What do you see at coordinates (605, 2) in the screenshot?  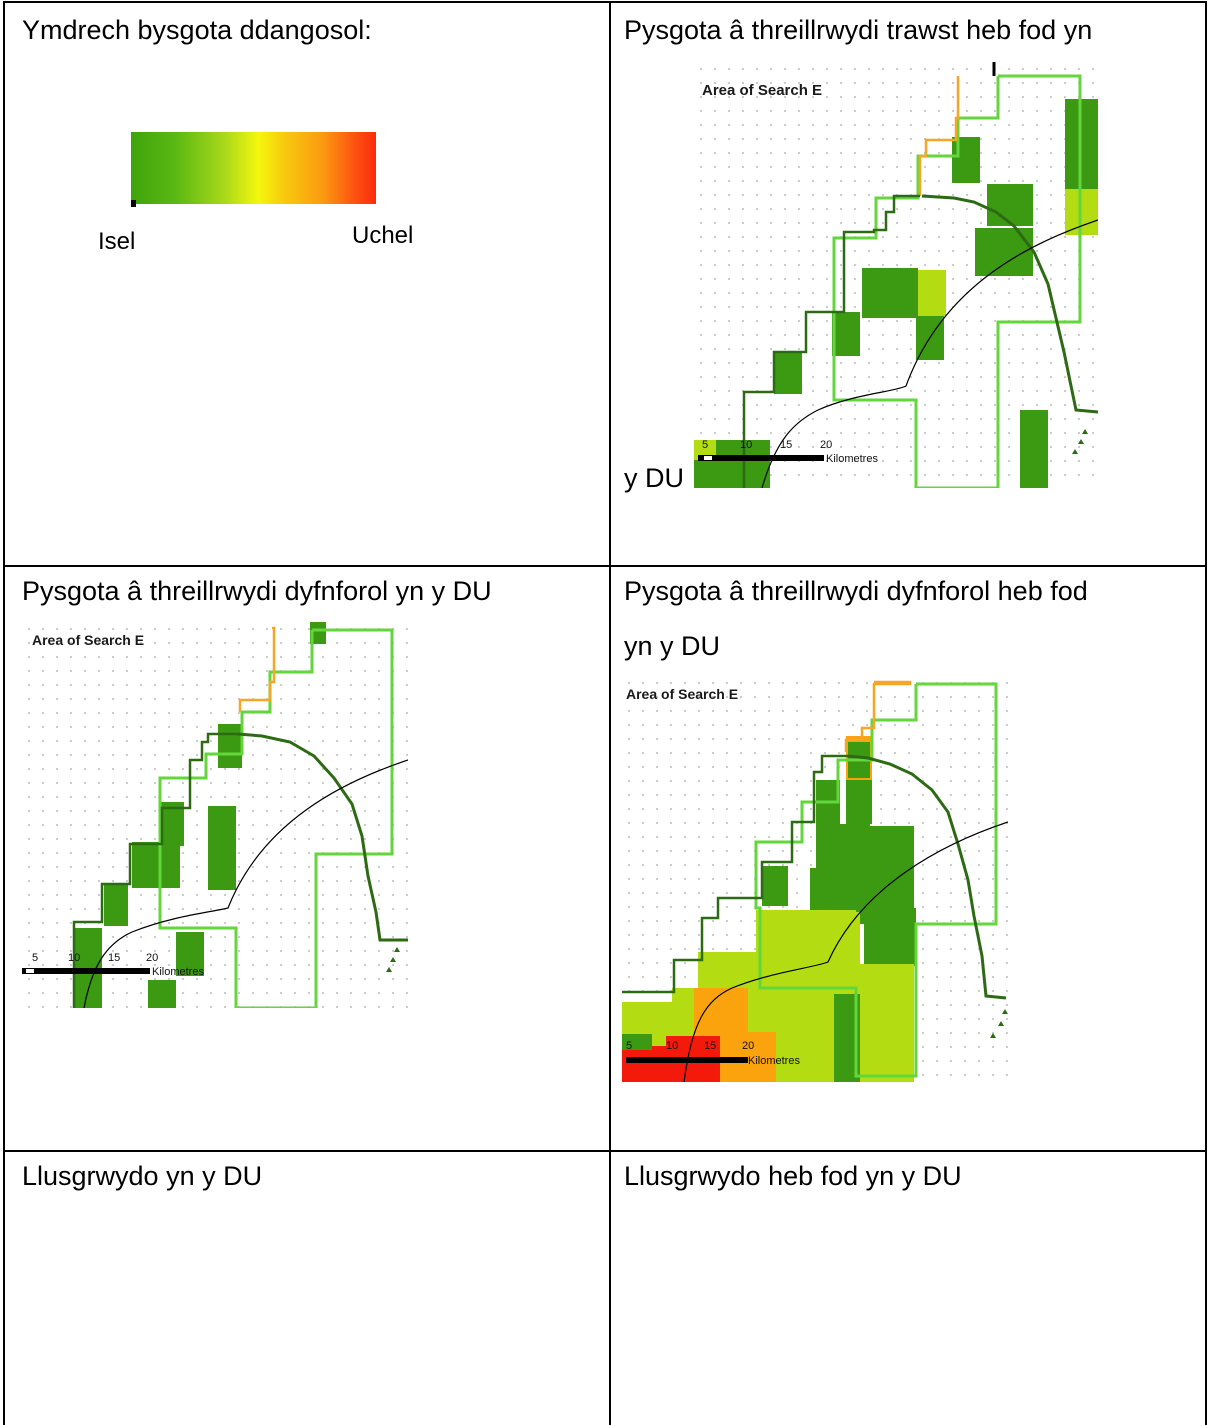 I see `table-border-top` at bounding box center [605, 2].